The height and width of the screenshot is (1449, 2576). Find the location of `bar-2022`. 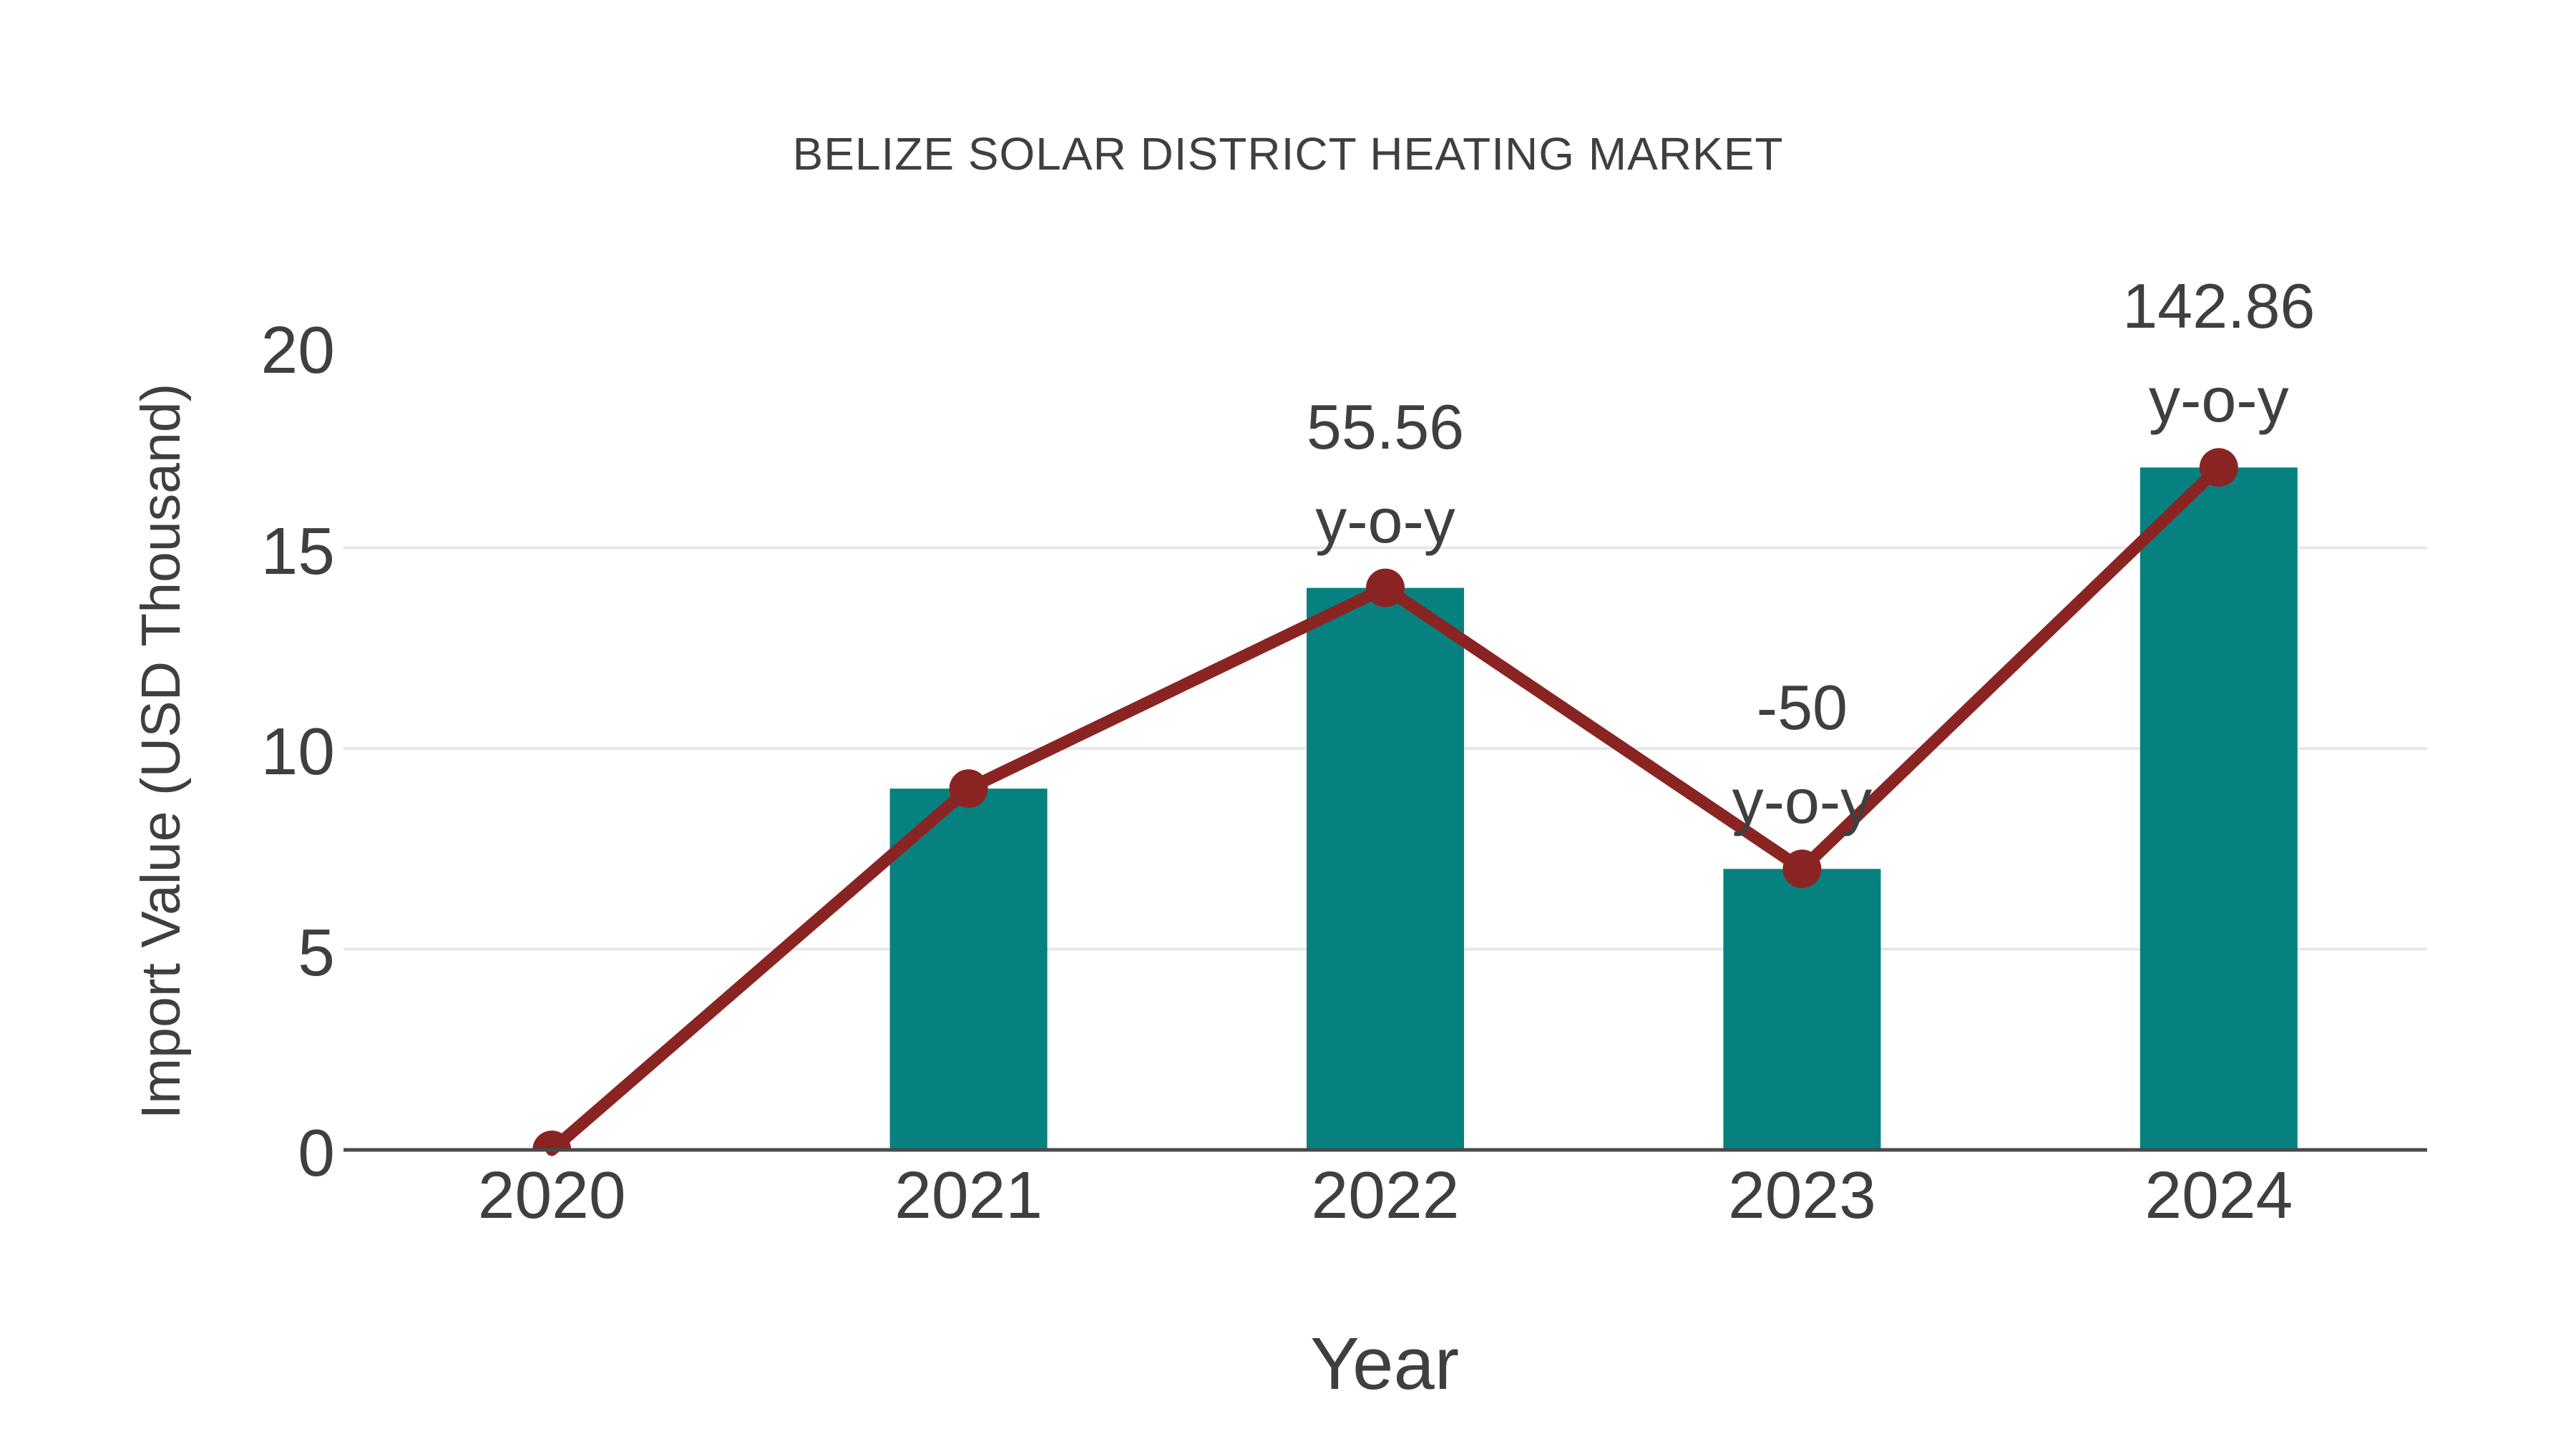

bar-2022 is located at coordinates (1385, 868).